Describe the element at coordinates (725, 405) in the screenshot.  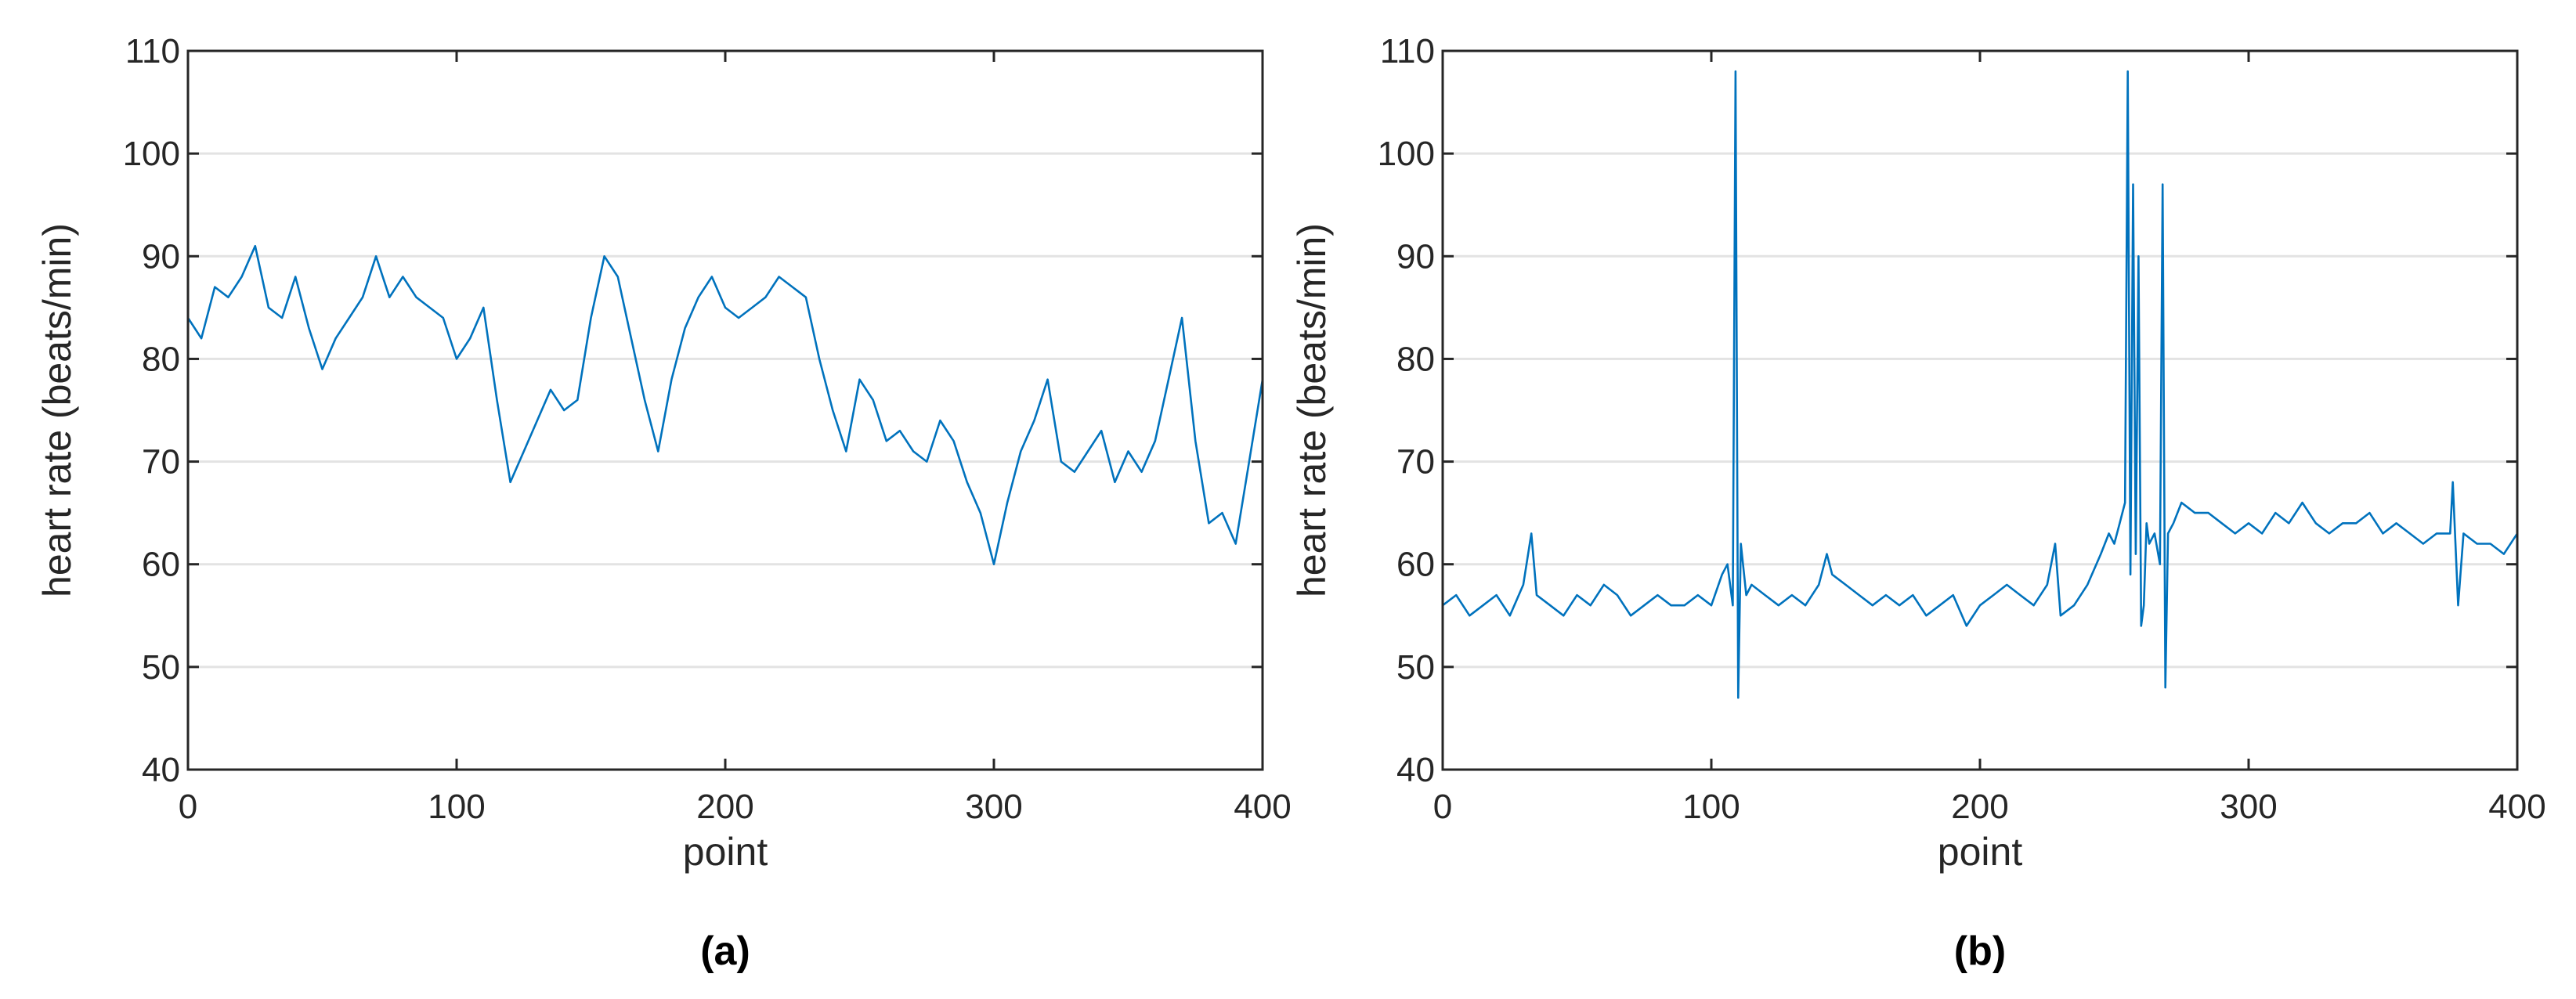
I see `heart-rate-series-line` at that location.